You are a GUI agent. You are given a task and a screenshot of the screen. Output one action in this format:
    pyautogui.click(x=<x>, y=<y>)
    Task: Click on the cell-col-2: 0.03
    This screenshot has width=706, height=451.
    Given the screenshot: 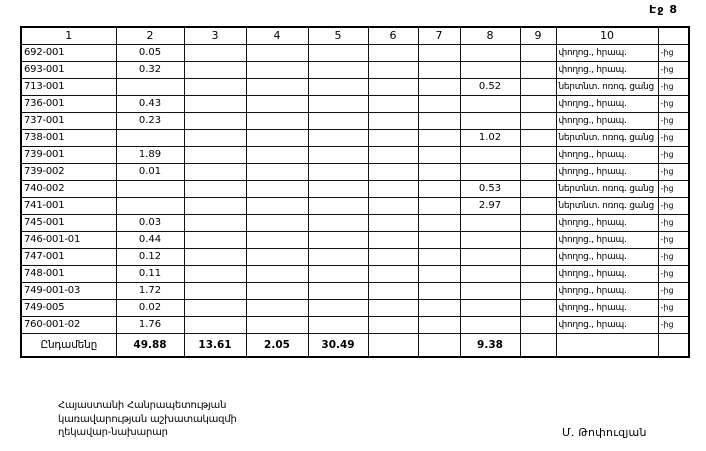 What is the action you would take?
    pyautogui.click(x=150, y=222)
    